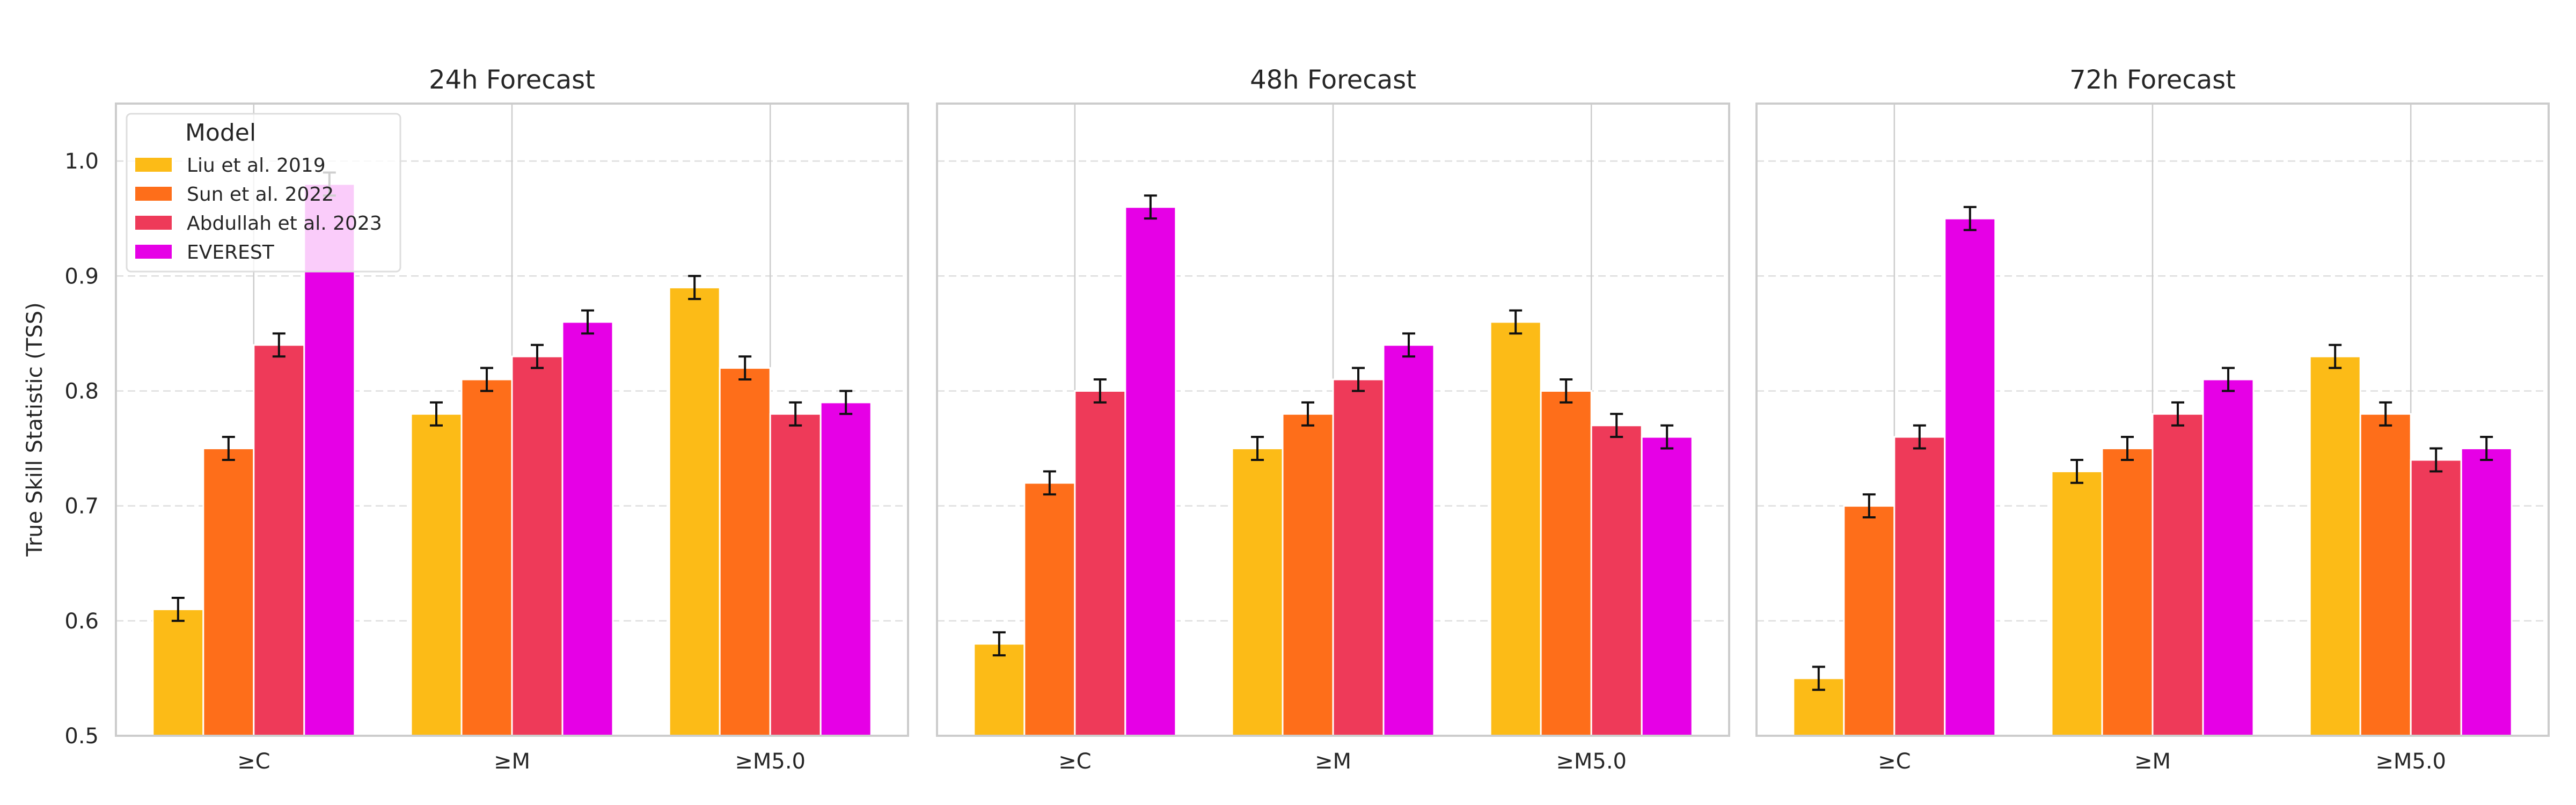 This screenshot has width=2576, height=805. I want to click on legend-label: Abdullah et al. 2023, so click(284, 224).